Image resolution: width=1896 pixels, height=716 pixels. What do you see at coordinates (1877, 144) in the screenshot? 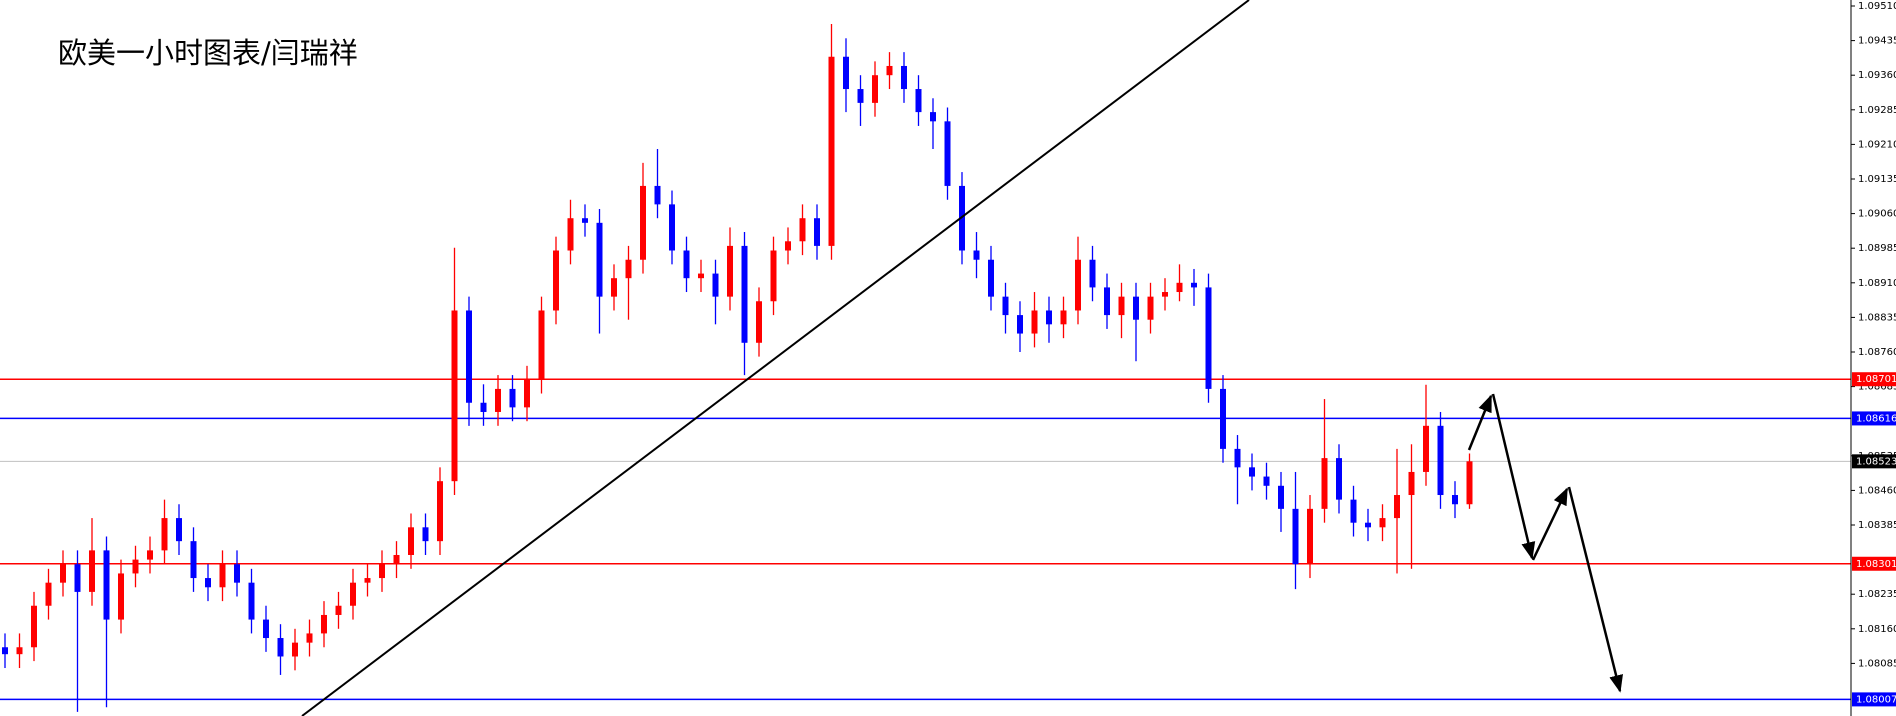
I see `y-tick-label: 1.09210` at bounding box center [1877, 144].